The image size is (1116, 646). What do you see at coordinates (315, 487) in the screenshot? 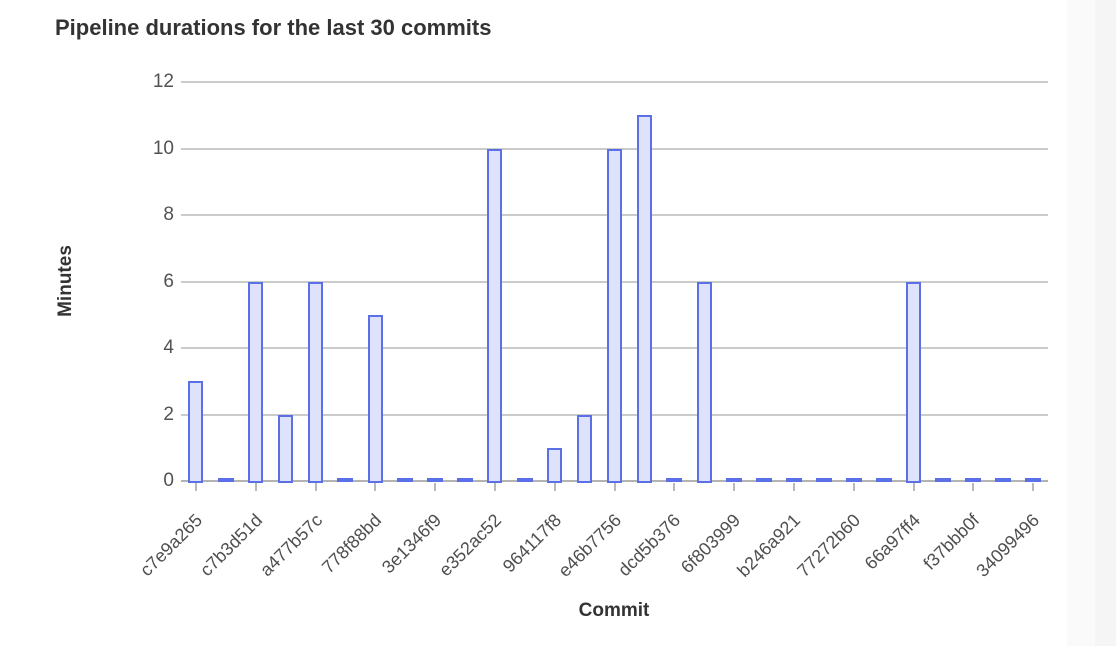
I see `x-tick-a477b57c` at bounding box center [315, 487].